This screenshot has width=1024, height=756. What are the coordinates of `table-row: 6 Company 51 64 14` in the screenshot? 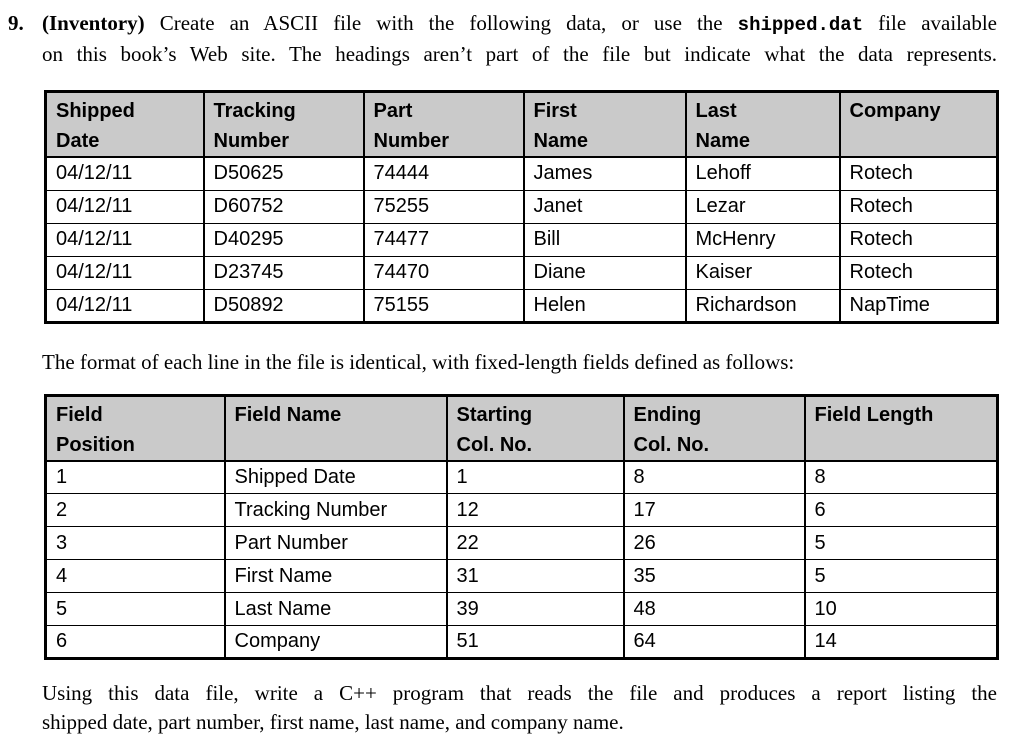 It's located at (521, 642).